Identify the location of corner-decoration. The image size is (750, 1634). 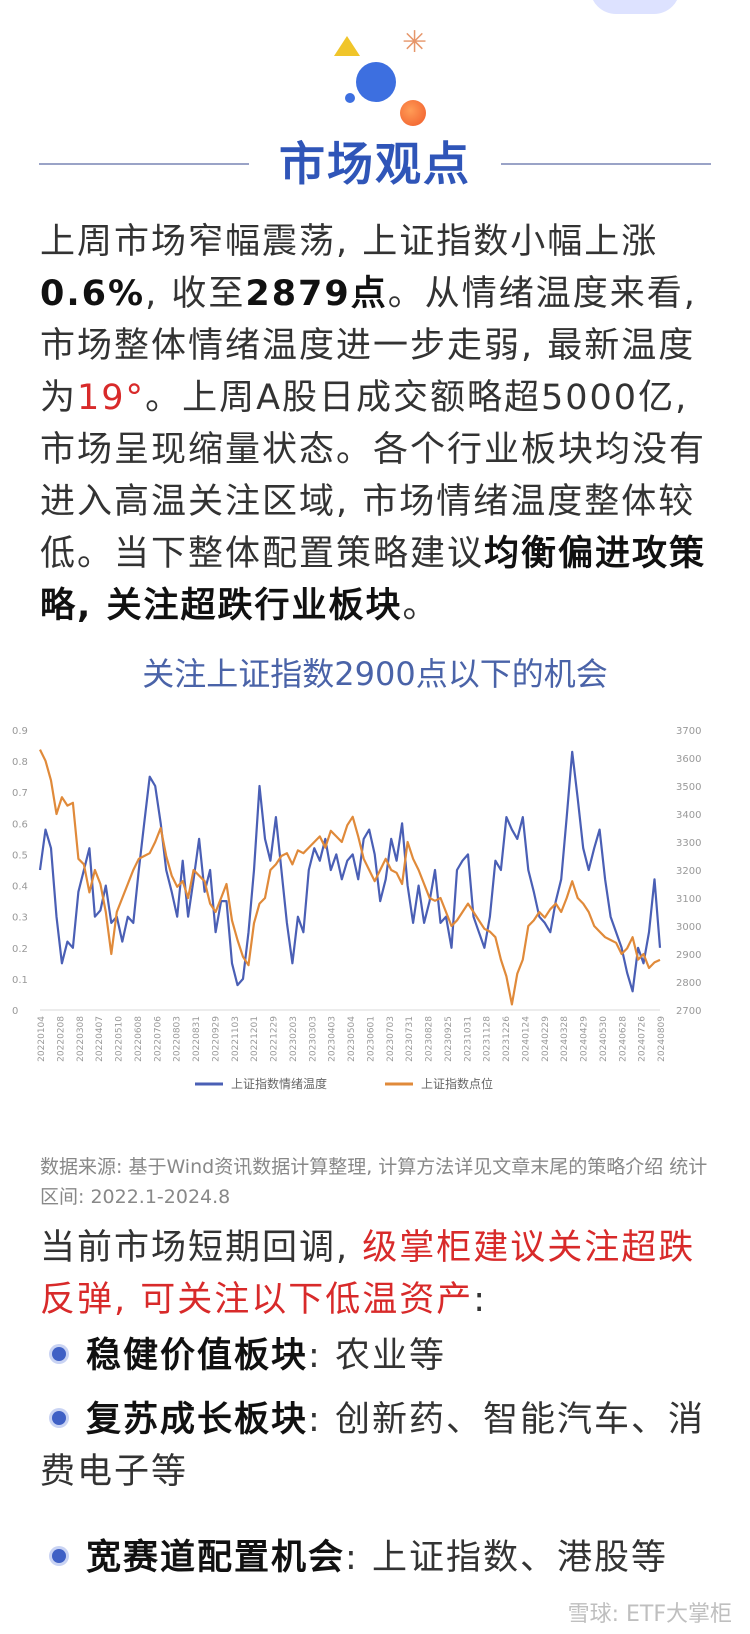
(635, 7).